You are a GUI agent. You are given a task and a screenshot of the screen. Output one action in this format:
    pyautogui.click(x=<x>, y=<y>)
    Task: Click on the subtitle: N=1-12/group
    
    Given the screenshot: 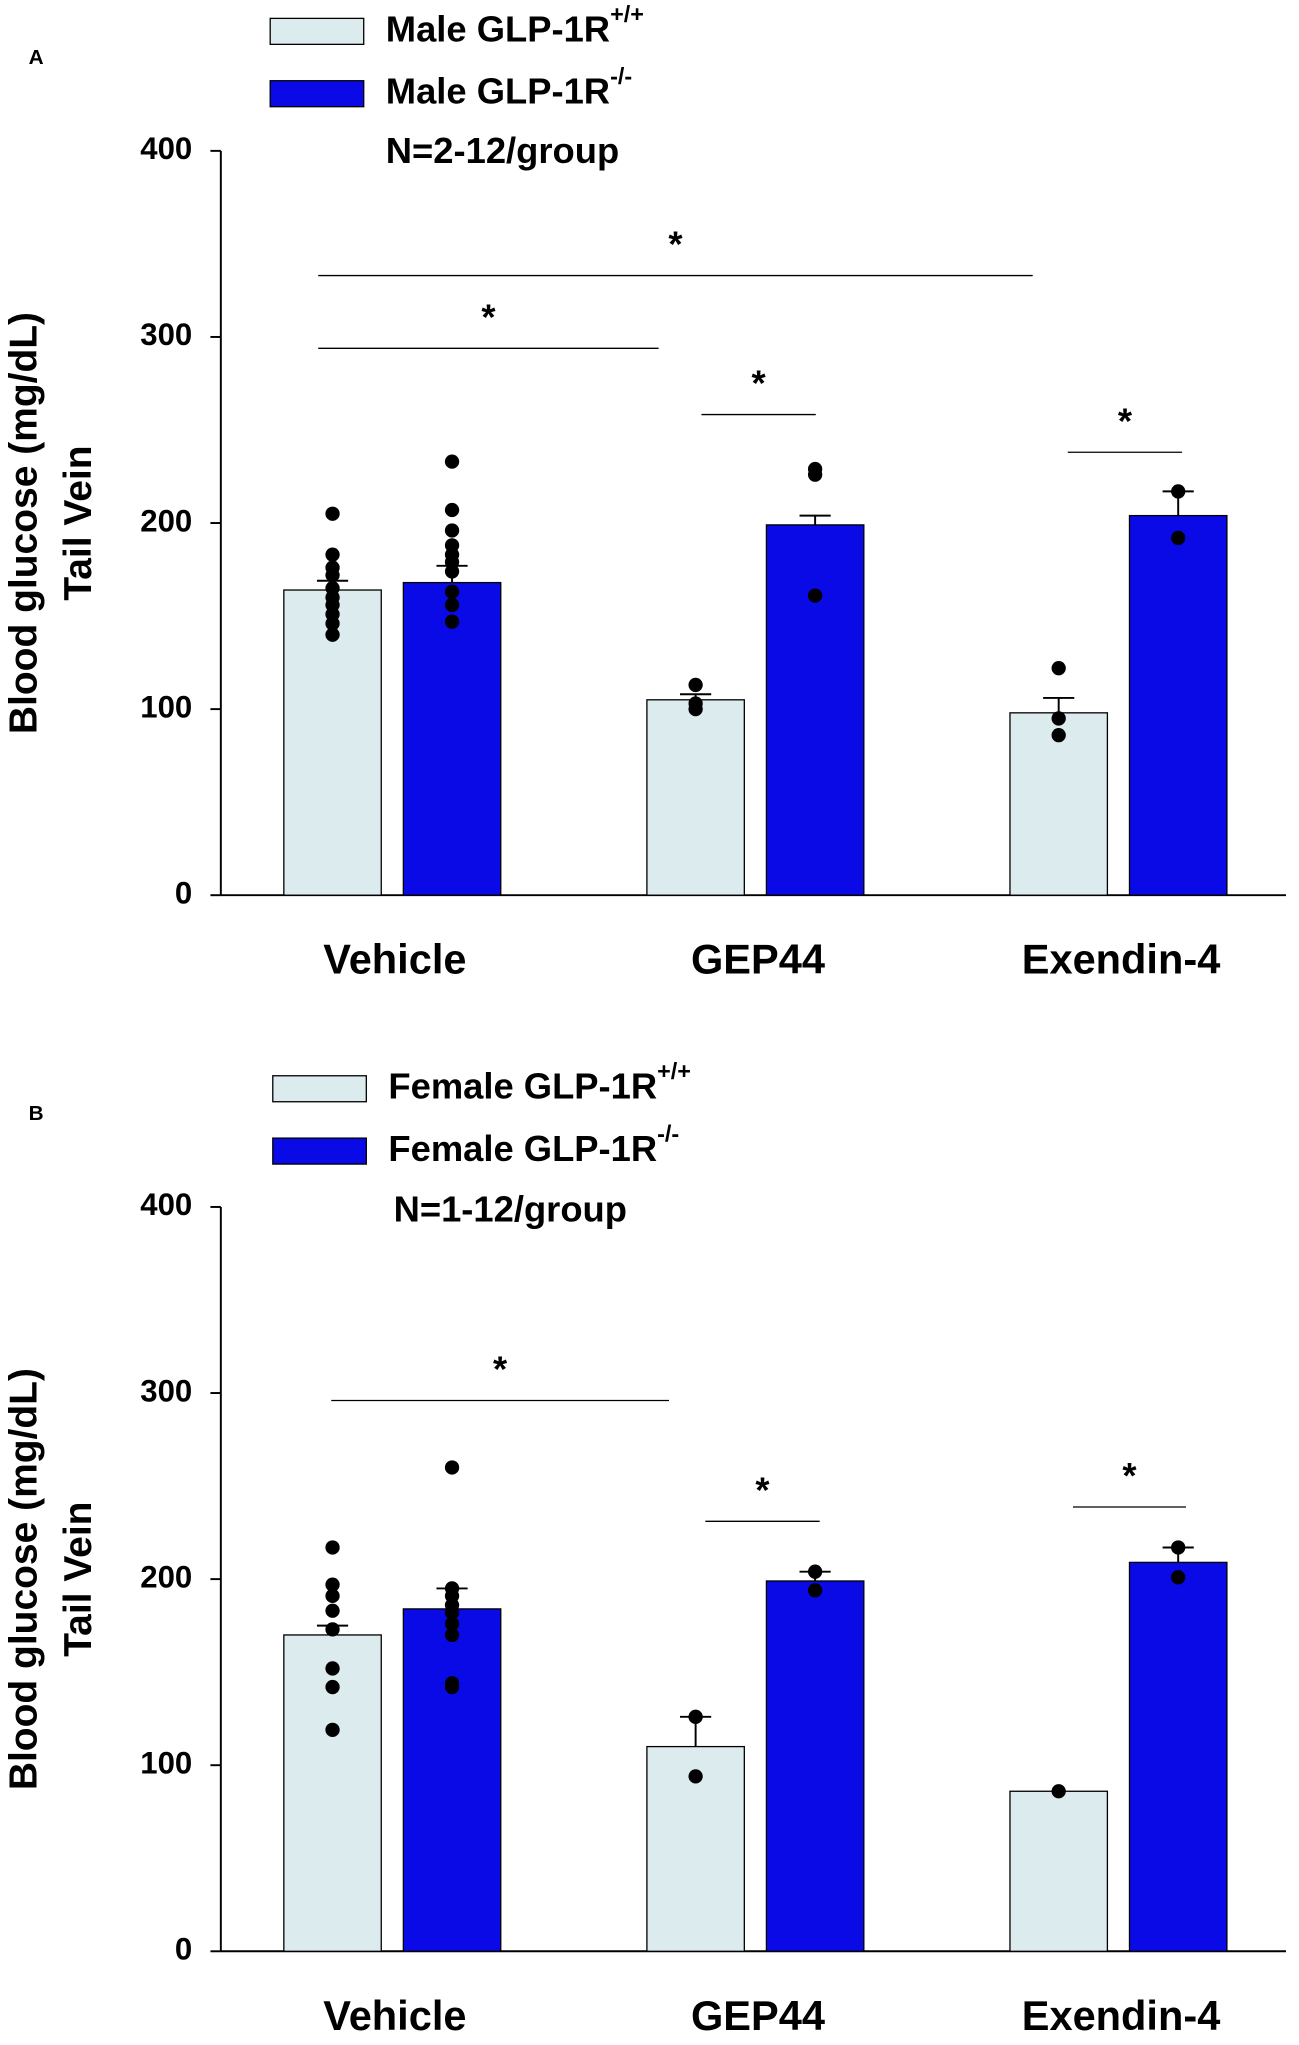 What is the action you would take?
    pyautogui.click(x=510, y=1209)
    